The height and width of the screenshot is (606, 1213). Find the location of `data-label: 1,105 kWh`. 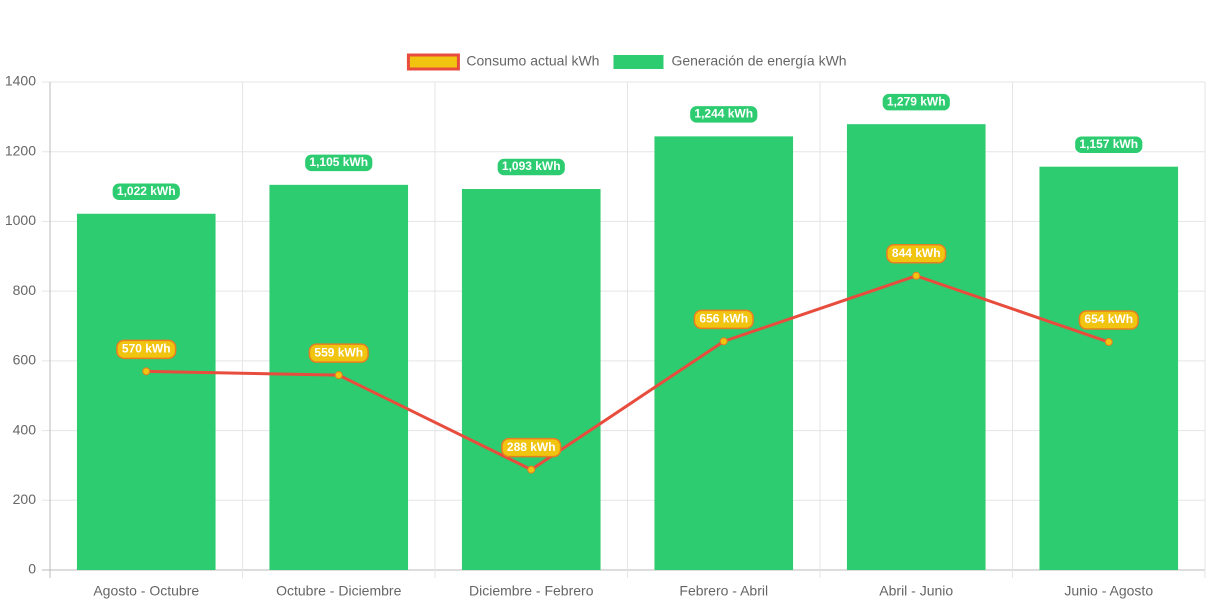

data-label: 1,105 kWh is located at coordinates (338, 162).